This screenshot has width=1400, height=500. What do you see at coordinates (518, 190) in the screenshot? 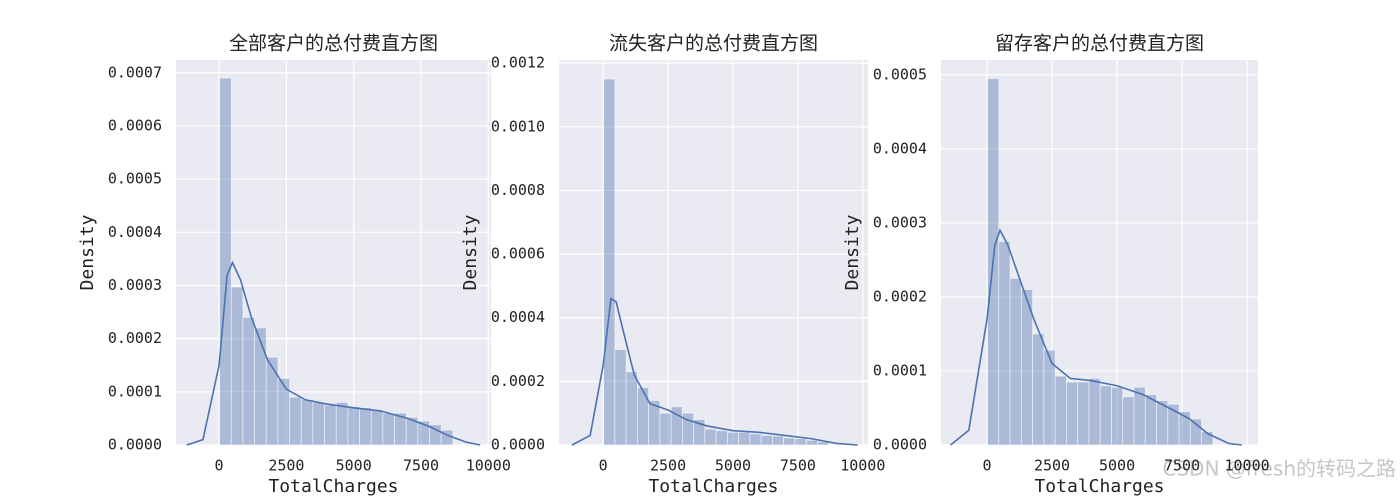
I see `y-tick-label: 0.0008` at bounding box center [518, 190].